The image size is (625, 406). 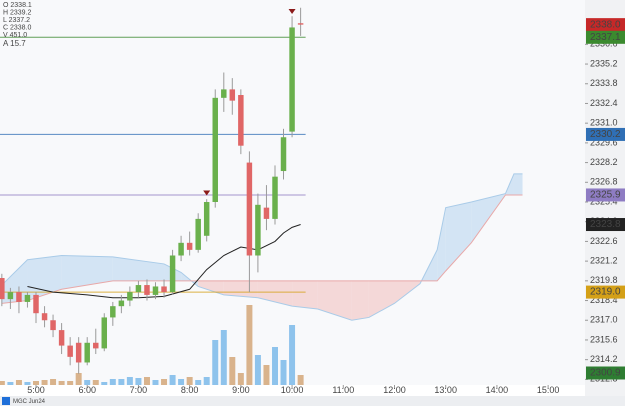 I want to click on y-tick-label: 2331.0, so click(x=604, y=123).